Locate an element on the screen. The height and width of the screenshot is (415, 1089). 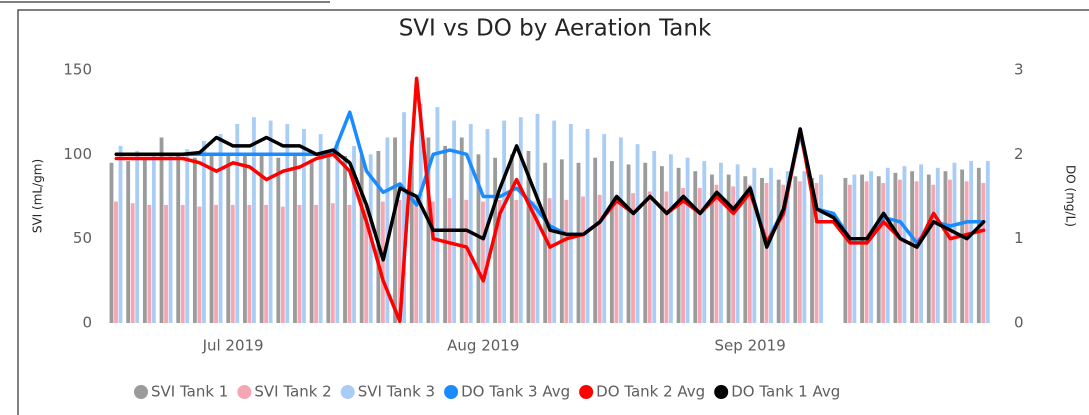
legend-marker is located at coordinates (451, 392).